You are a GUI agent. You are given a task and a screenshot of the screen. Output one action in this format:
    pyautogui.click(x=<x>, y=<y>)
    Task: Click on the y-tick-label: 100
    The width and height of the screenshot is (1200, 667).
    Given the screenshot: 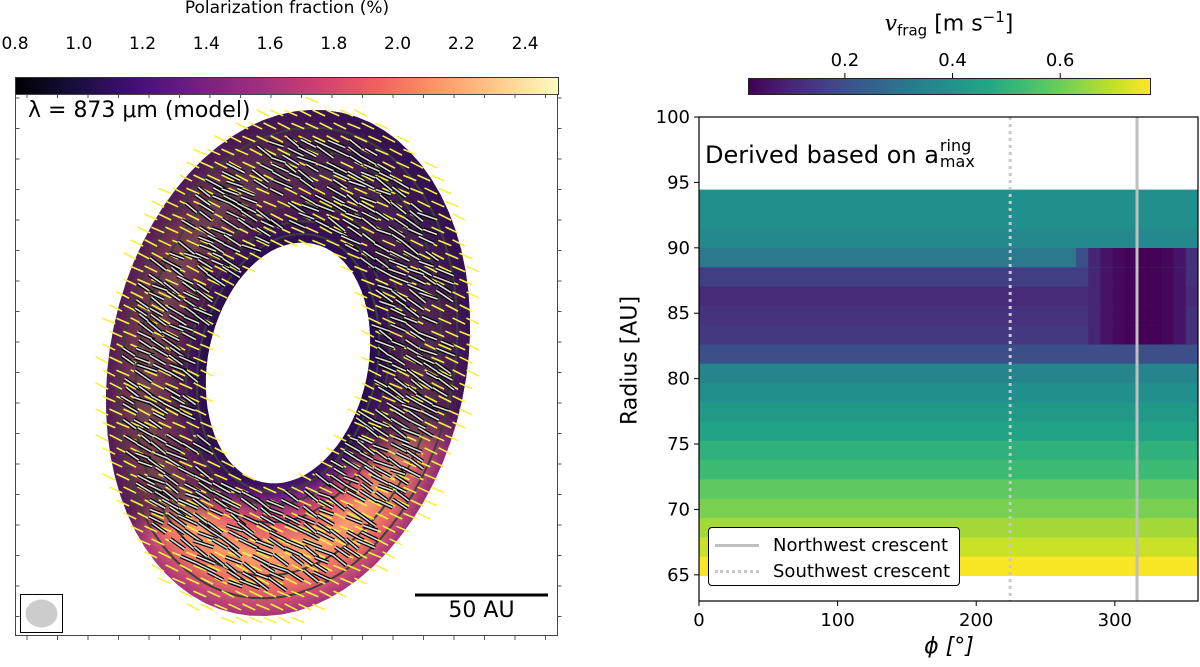 What is the action you would take?
    pyautogui.click(x=673, y=117)
    